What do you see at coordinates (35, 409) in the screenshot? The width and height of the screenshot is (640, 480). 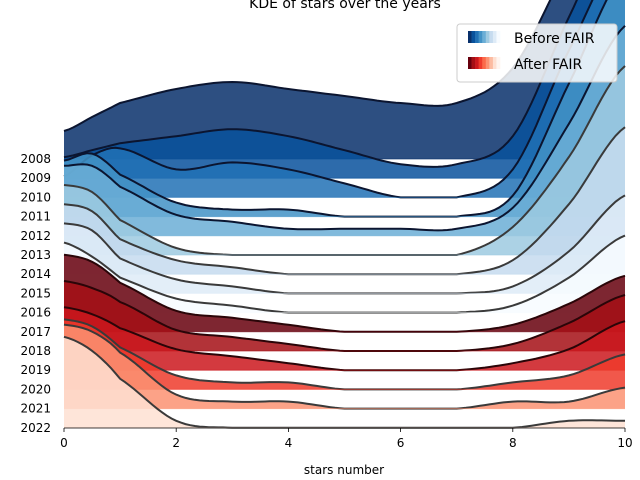 I see `y-tick-label-2021: 2021` at bounding box center [35, 409].